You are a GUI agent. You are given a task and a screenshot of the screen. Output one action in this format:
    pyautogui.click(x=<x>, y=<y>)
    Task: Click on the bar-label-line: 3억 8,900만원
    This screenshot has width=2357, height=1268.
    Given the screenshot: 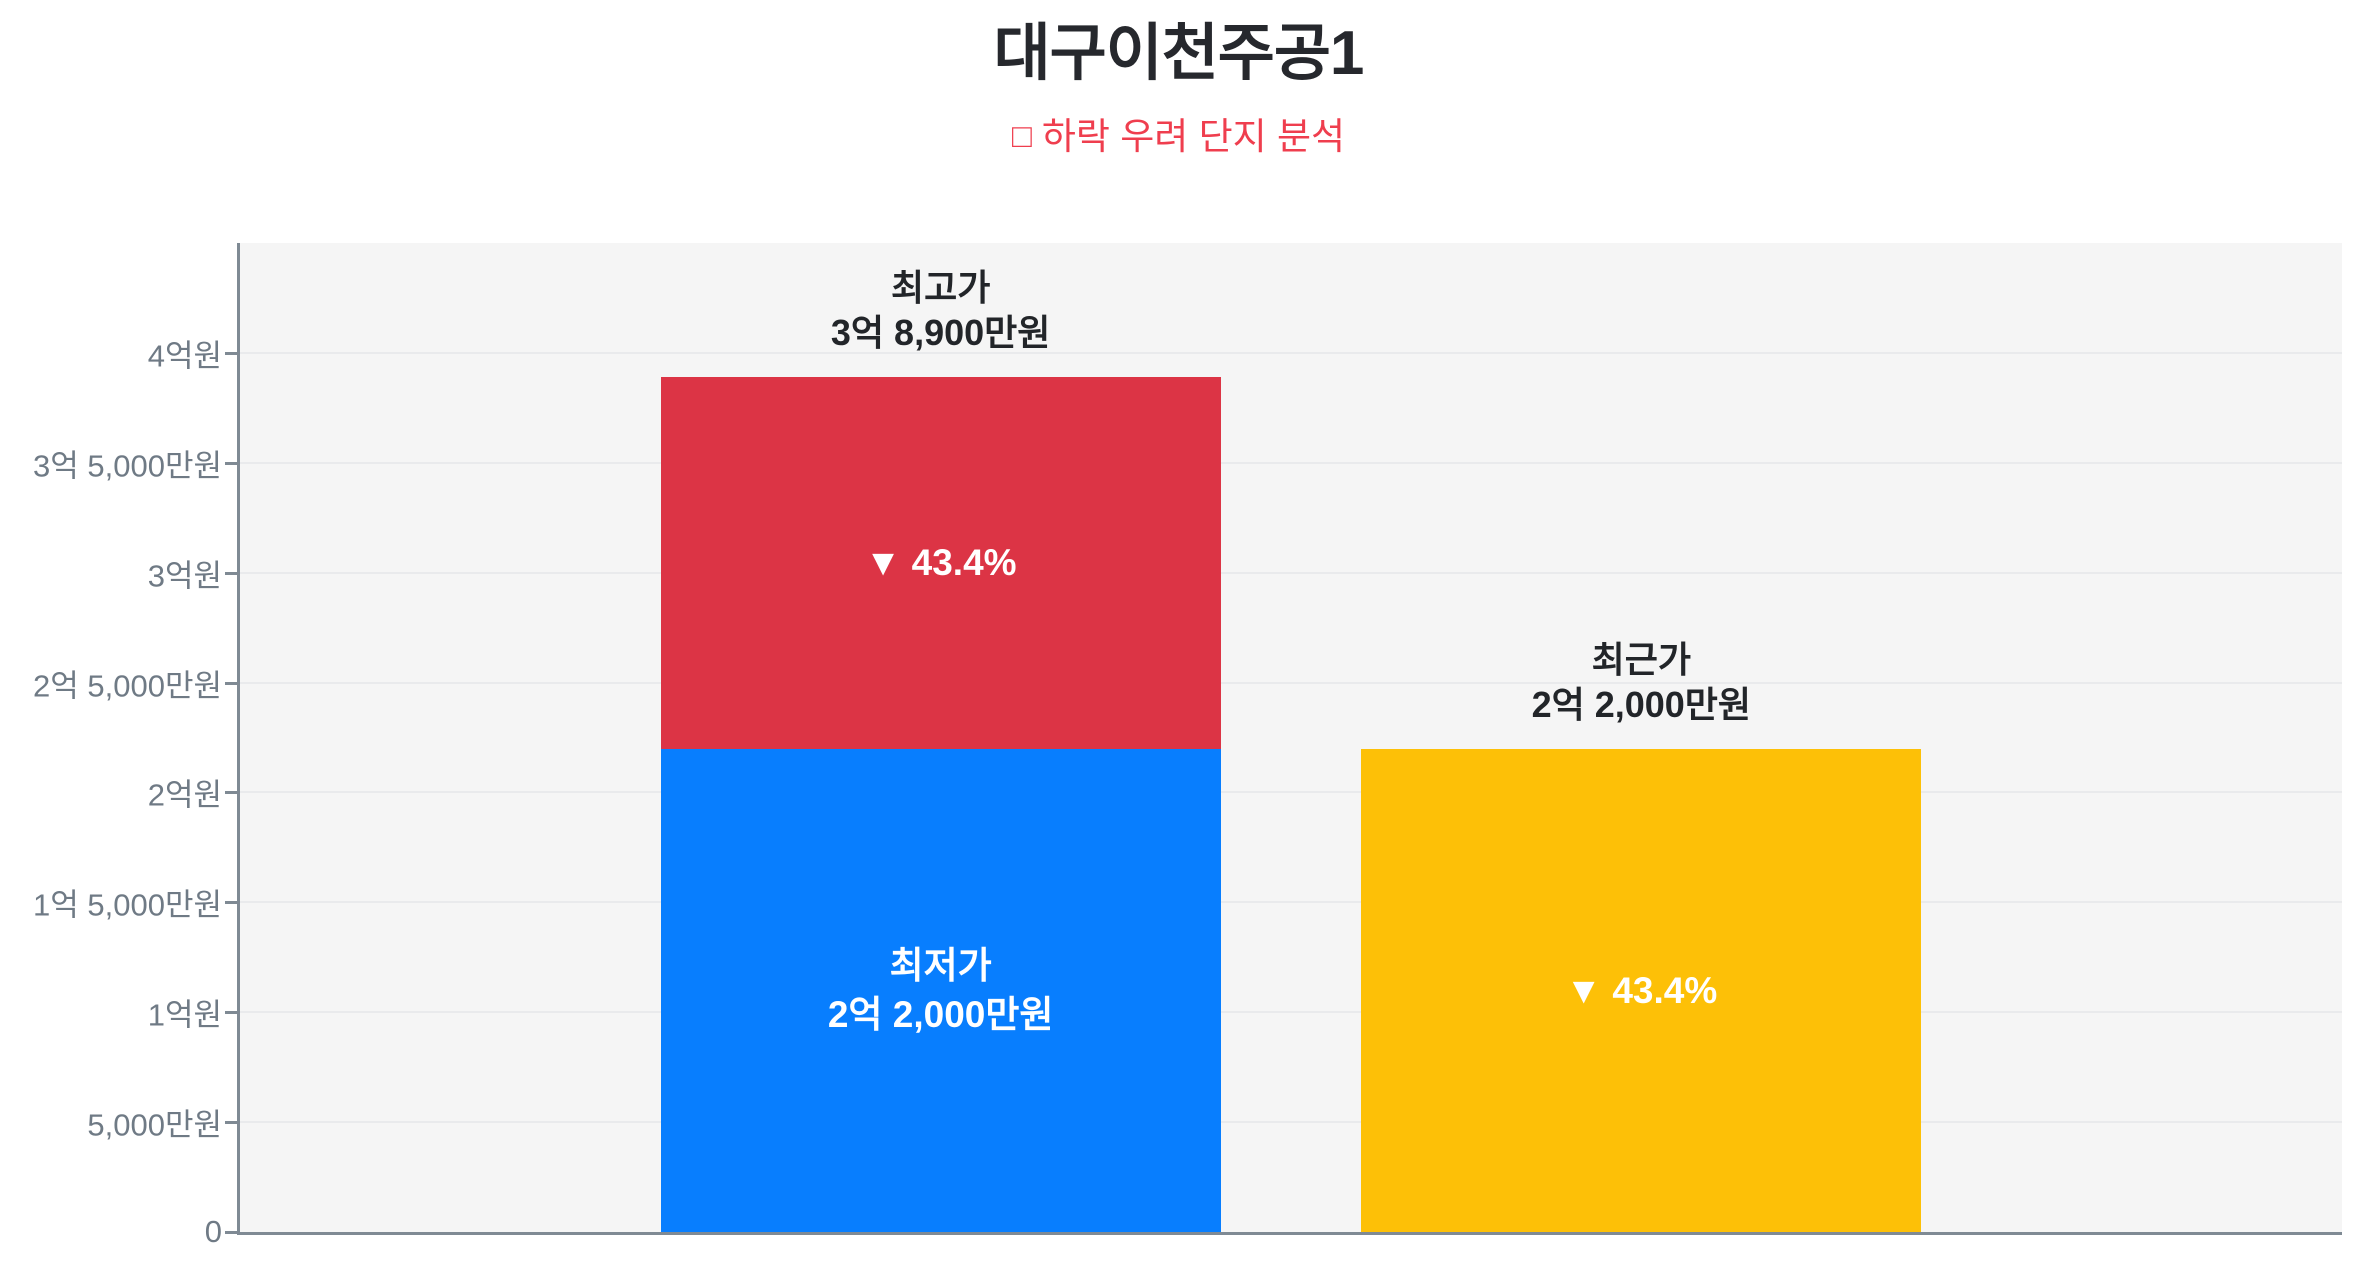 What is the action you would take?
    pyautogui.click(x=940, y=333)
    